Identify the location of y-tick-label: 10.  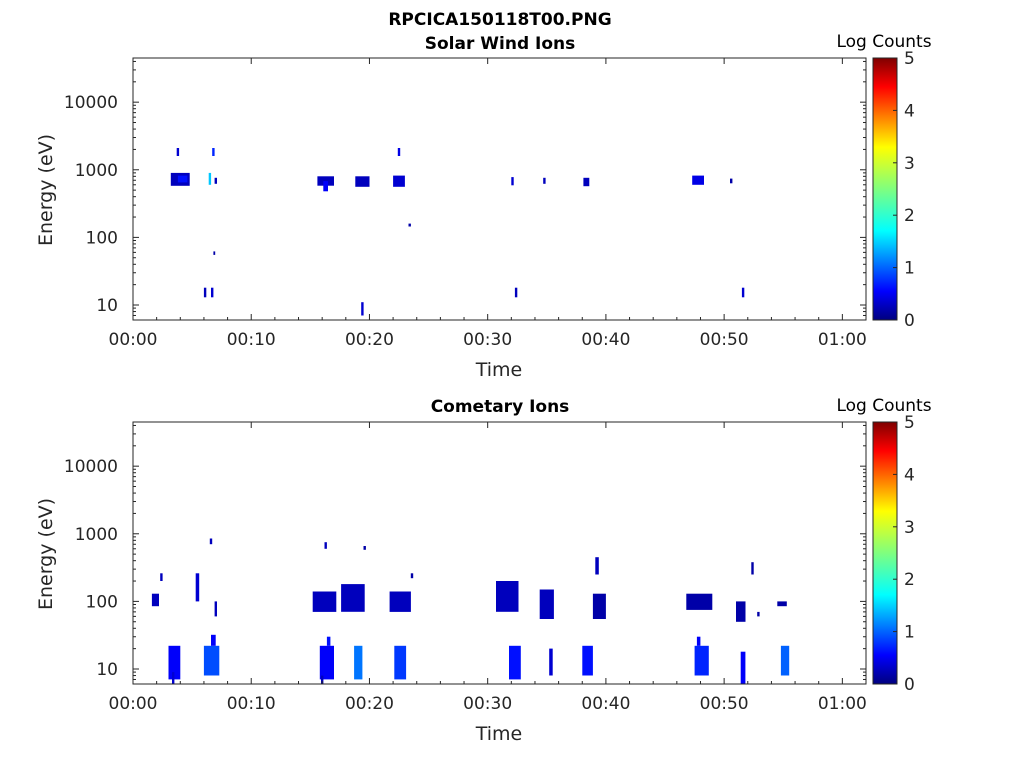
(107, 670).